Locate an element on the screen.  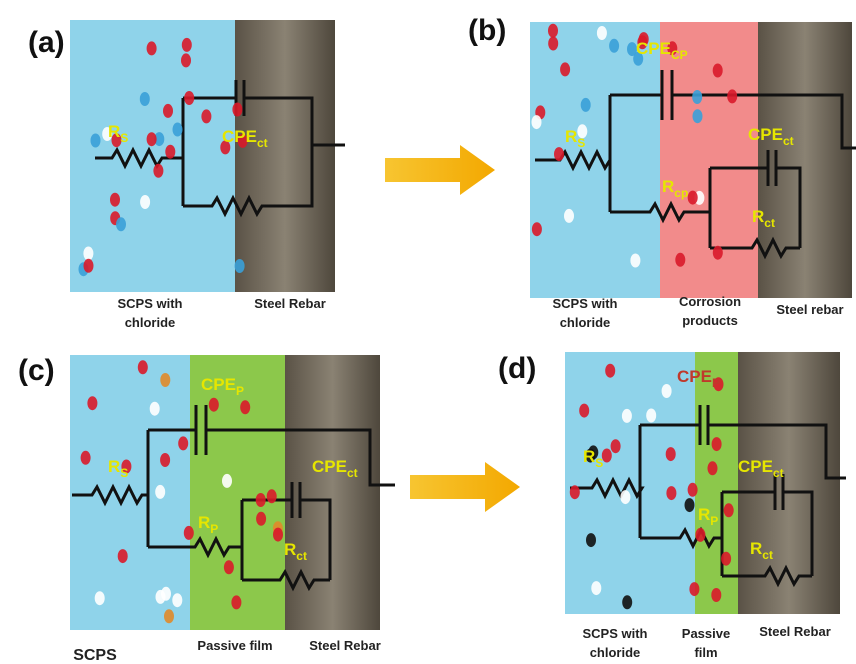
component-label: Rcp is located at coordinates (675, 188).